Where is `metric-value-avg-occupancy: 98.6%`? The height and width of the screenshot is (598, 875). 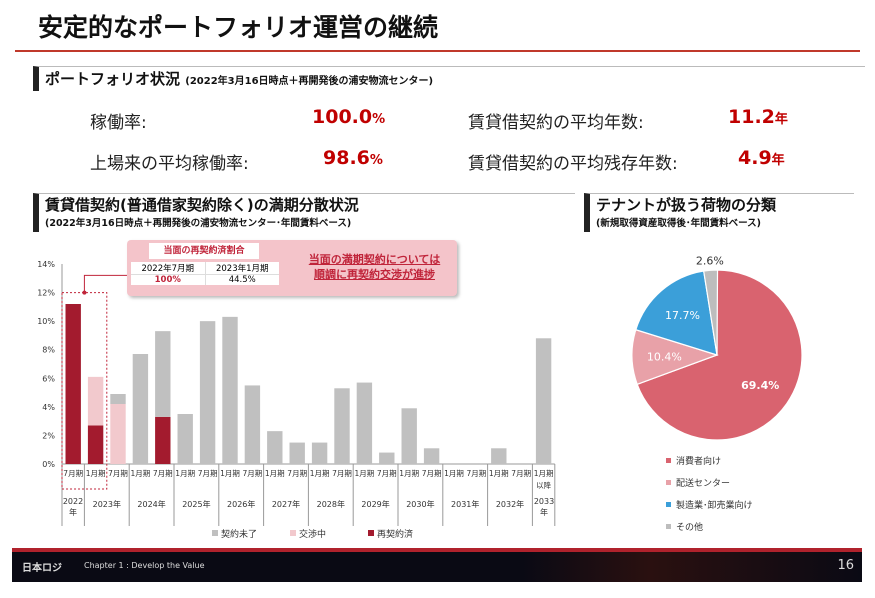 metric-value-avg-occupancy: 98.6% is located at coordinates (353, 158).